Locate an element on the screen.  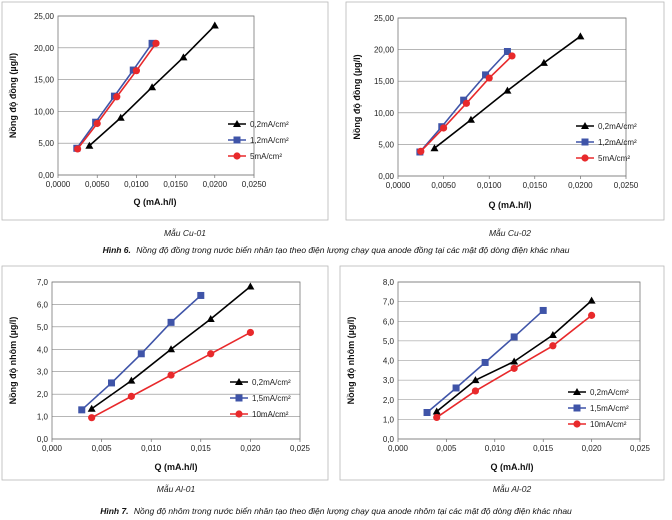
y-tick-label: 4,0 is located at coordinates (43, 349).